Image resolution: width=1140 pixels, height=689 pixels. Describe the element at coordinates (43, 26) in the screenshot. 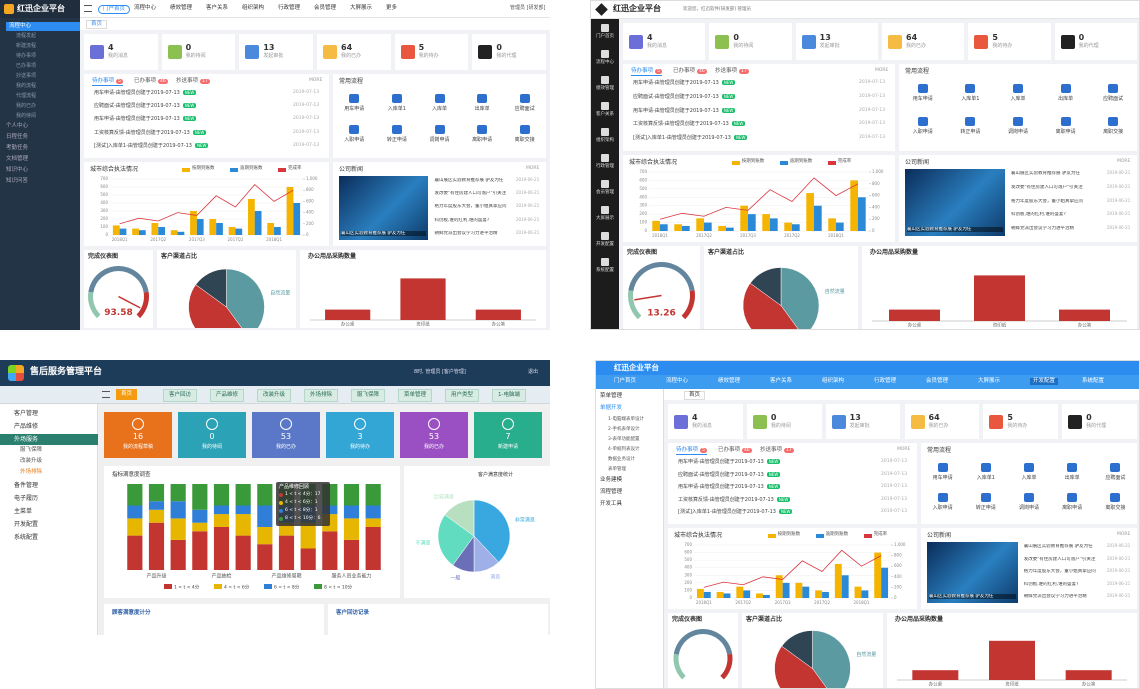

I see `sidebar-group: 流程中心` at that location.